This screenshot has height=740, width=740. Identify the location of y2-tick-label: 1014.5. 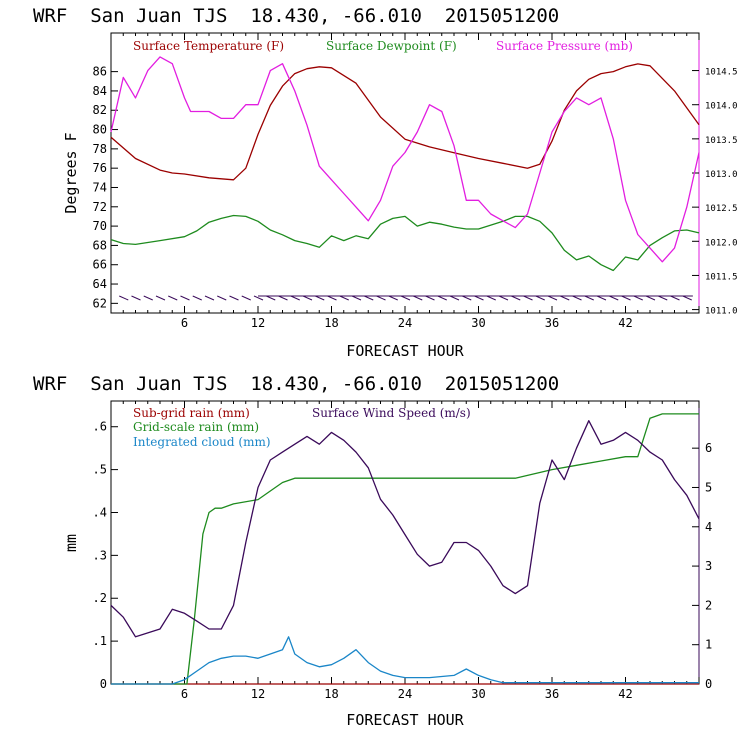
(721, 73).